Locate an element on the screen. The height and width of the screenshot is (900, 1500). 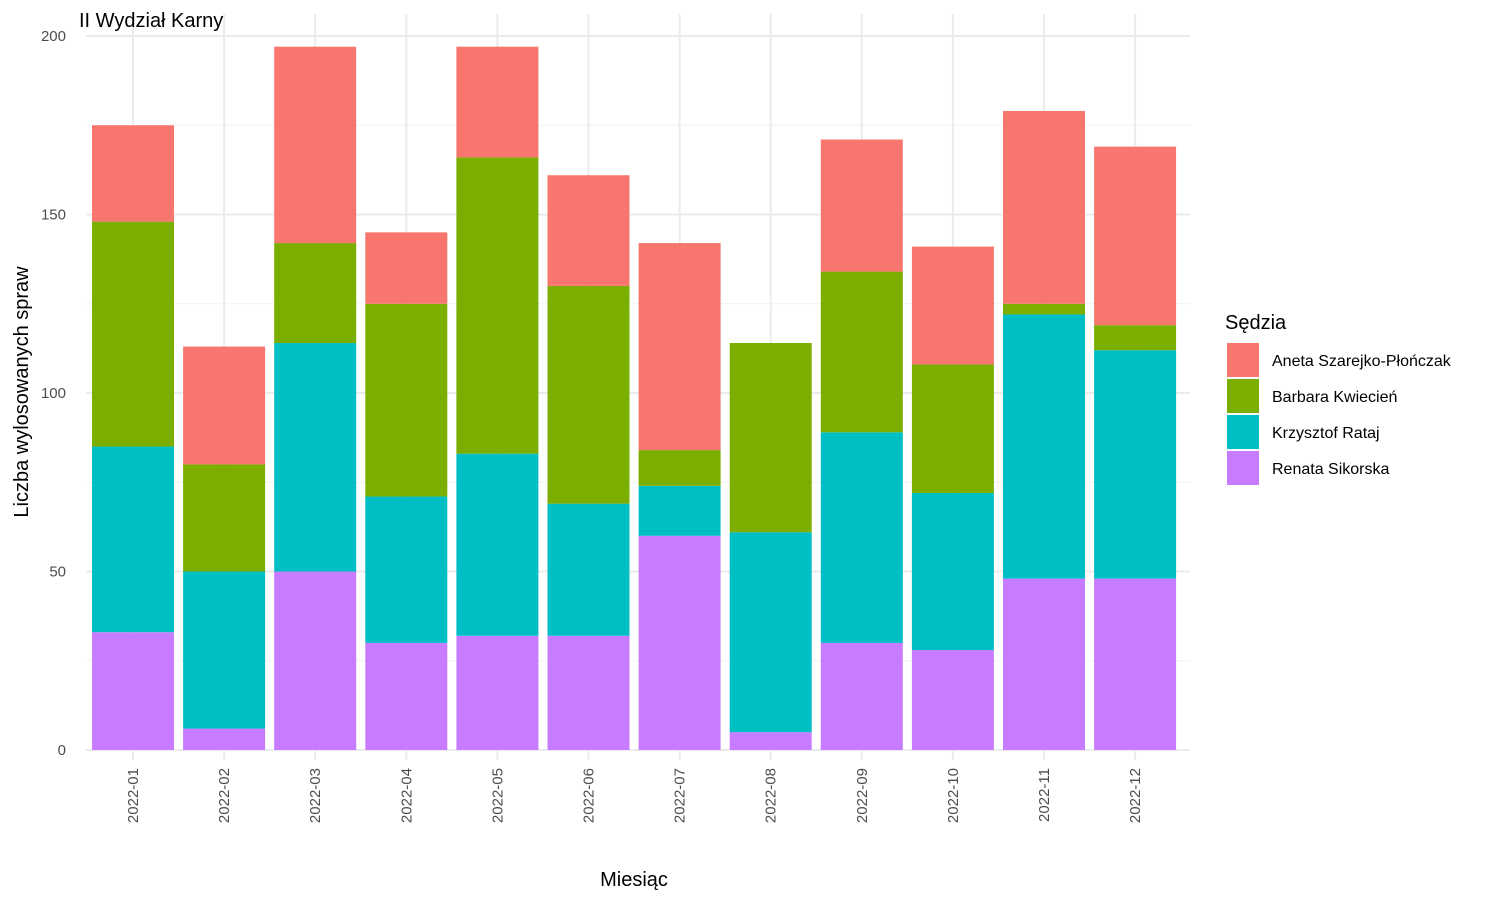
x-tick-label: 2022-06 is located at coordinates (589, 795).